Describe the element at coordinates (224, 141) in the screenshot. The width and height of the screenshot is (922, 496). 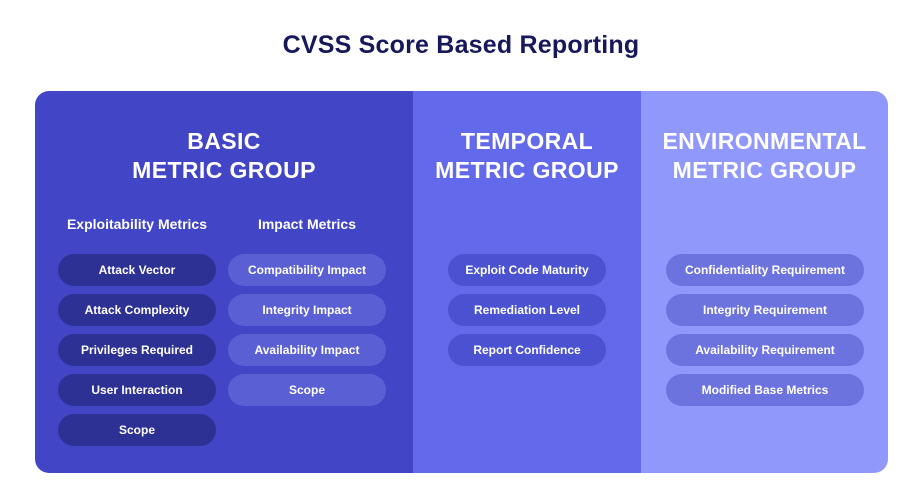
I see `basic-heading-line1: BASIC` at that location.